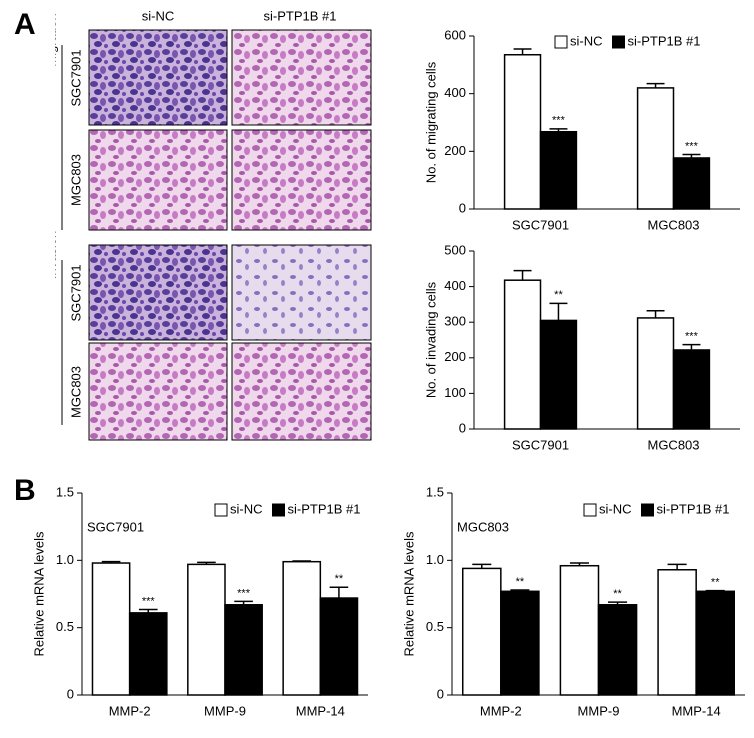 The height and width of the screenshot is (738, 754). Describe the element at coordinates (25, 490) in the screenshot. I see `panel-label: B` at that location.